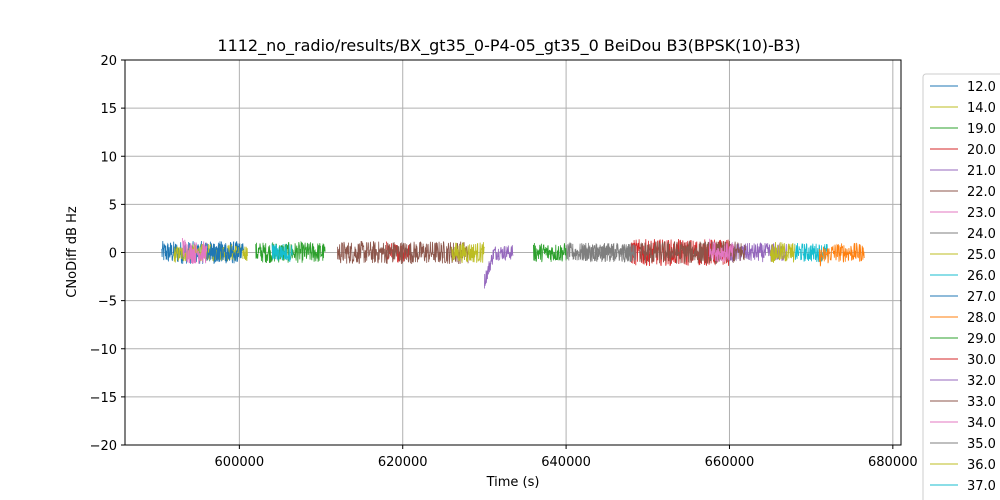 The height and width of the screenshot is (500, 1000). What do you see at coordinates (981, 276) in the screenshot?
I see `legend-label: 26.0` at bounding box center [981, 276].